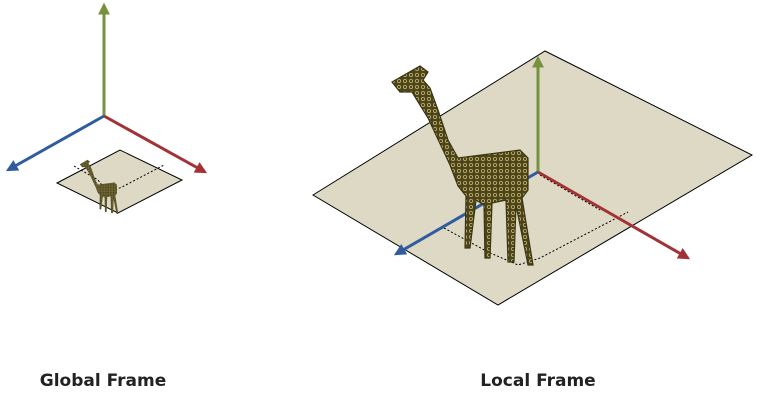 Image resolution: width=760 pixels, height=408 pixels. Describe the element at coordinates (106, 108) in the screenshot. I see `global-frame-group` at that location.